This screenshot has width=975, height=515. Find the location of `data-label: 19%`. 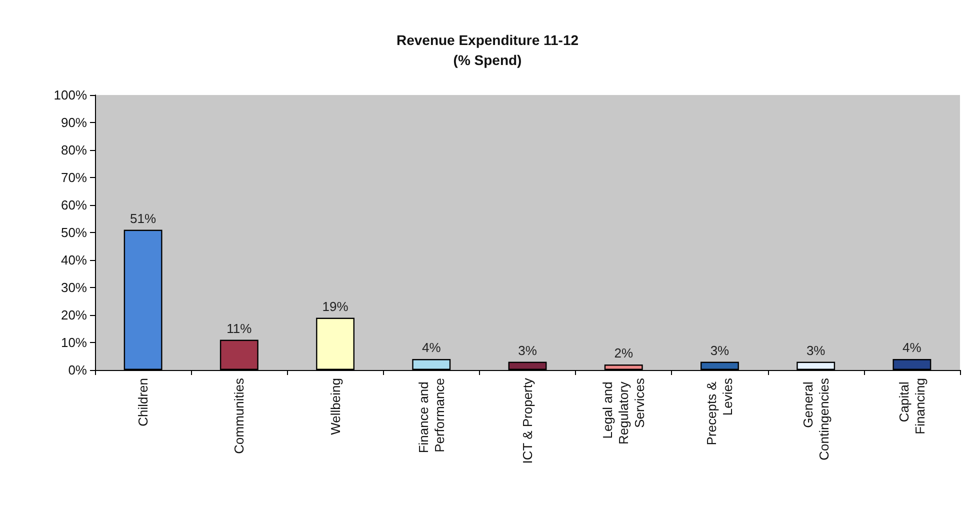

data-label: 19% is located at coordinates (335, 306).